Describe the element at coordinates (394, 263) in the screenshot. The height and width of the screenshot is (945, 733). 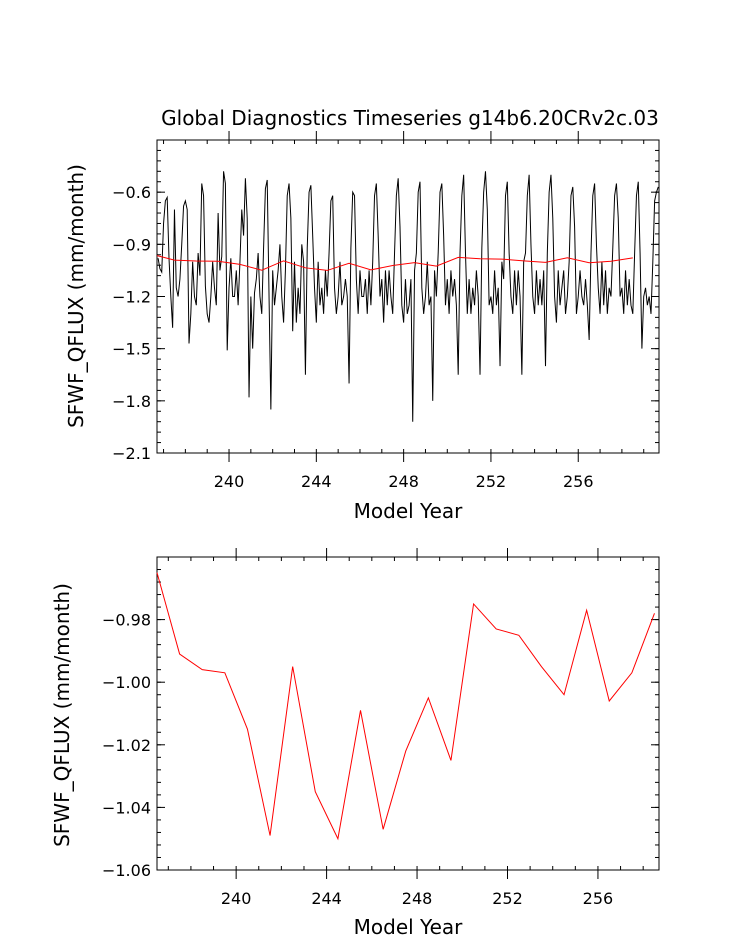
I see `series-line-annual-mean` at that location.